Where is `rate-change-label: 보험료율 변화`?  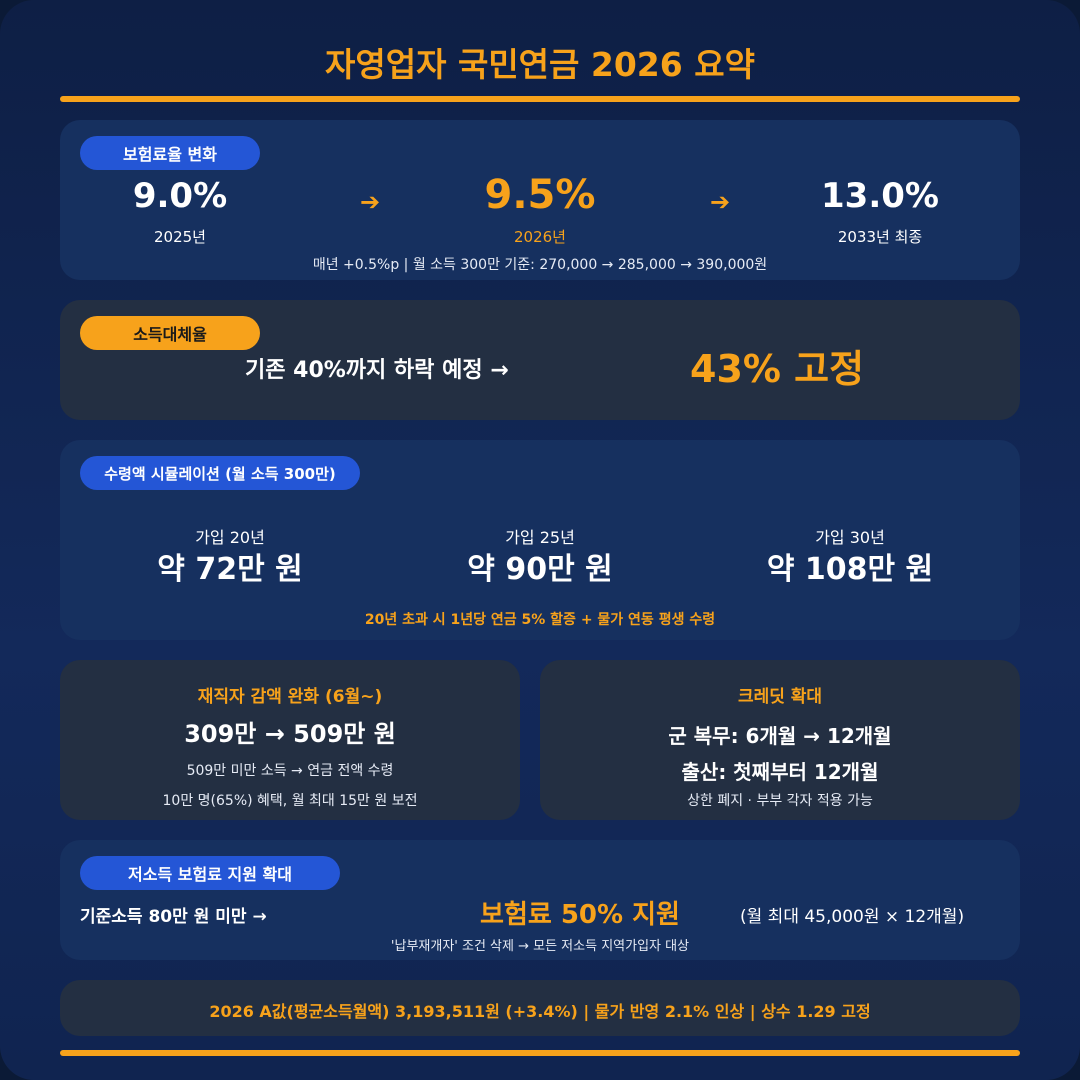 rate-change-label: 보험료율 변화 is located at coordinates (170, 153).